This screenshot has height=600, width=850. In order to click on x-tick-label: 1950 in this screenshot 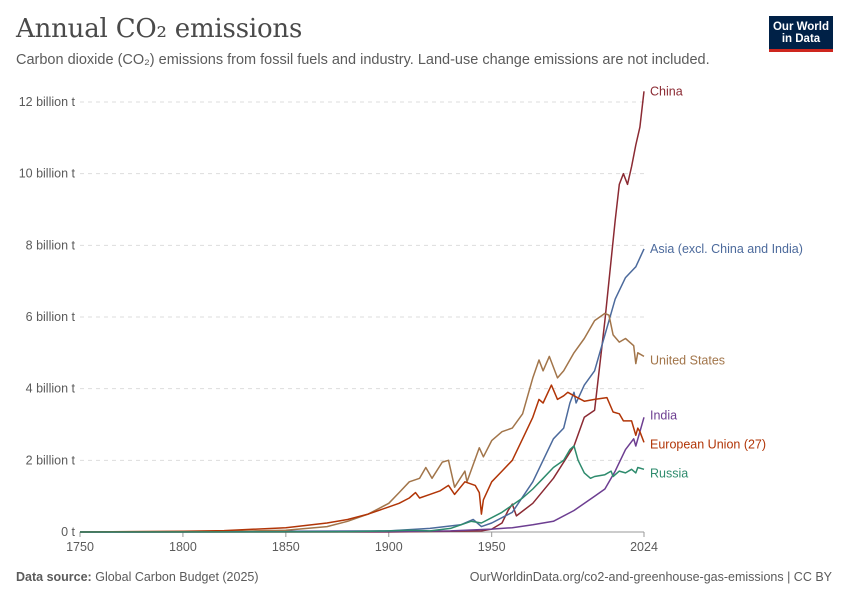, I will do `click(492, 547)`.